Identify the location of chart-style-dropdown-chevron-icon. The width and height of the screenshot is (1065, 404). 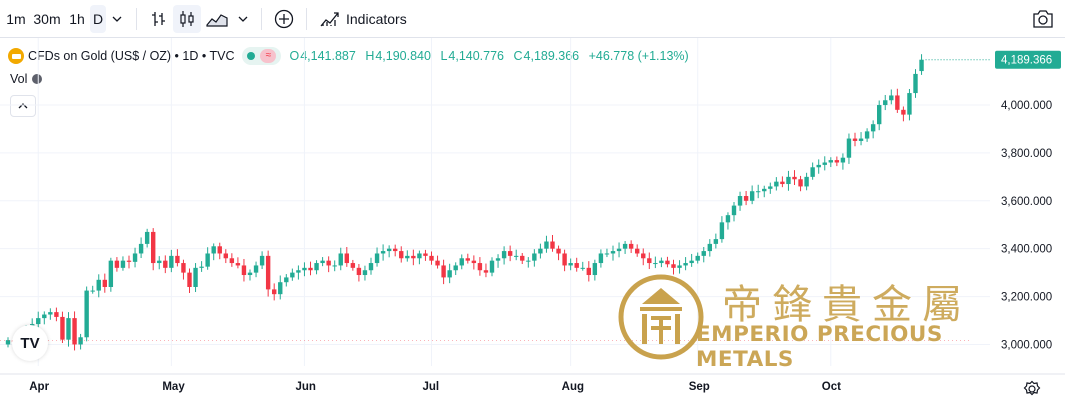
(243, 19).